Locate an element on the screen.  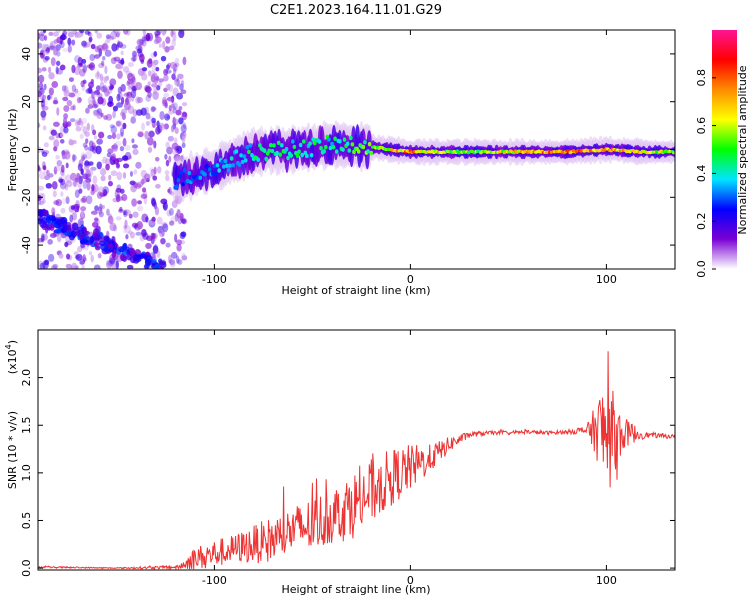
snr-y-axis-label: SNR (10 * v/v) is located at coordinates (12, 450).